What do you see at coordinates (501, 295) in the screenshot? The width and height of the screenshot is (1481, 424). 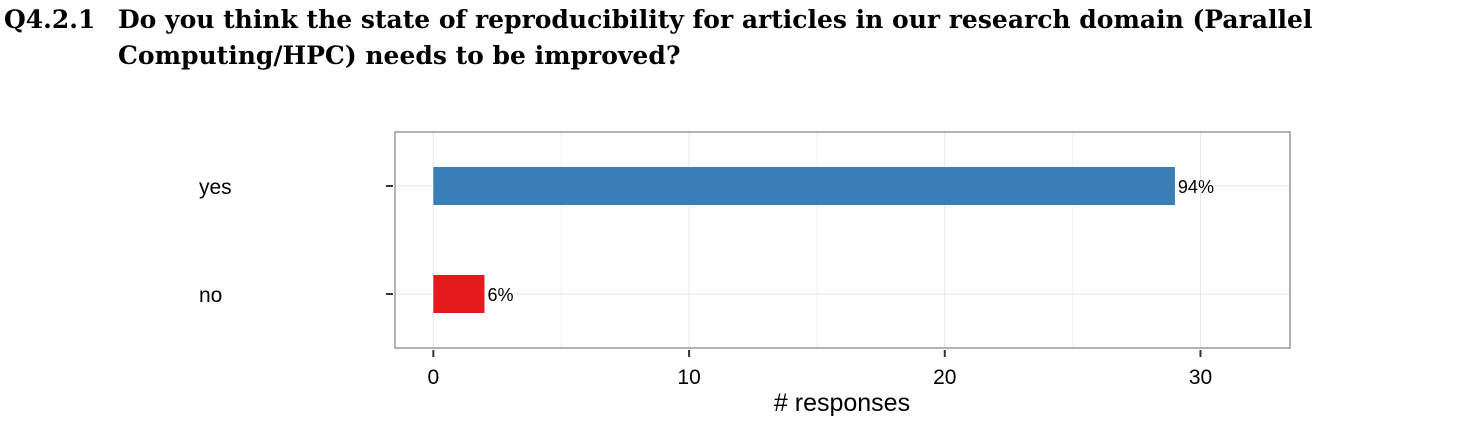 I see `bar-label-no: 6%` at bounding box center [501, 295].